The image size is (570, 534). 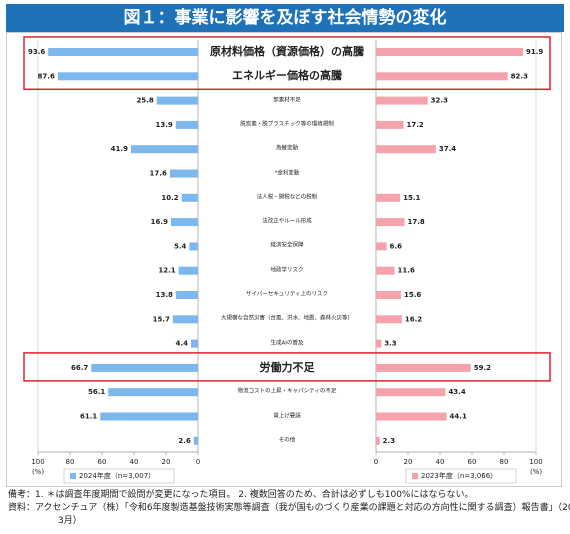 I want to click on value-label: 2.6, so click(x=184, y=441).